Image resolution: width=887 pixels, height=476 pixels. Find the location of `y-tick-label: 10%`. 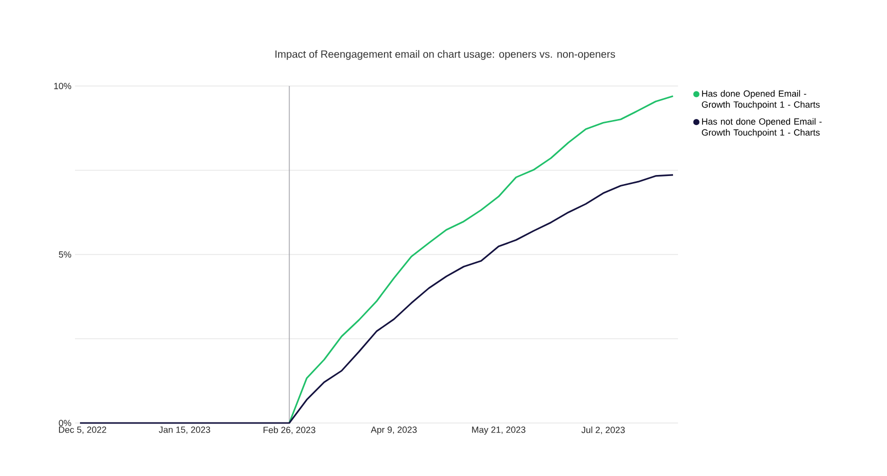

y-tick-label: 10% is located at coordinates (63, 86).